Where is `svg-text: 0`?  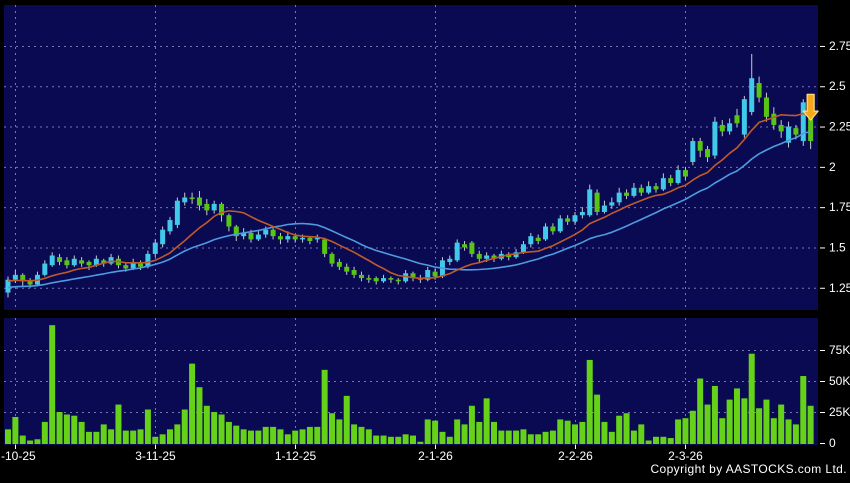 svg-text: 0 is located at coordinates (832, 443).